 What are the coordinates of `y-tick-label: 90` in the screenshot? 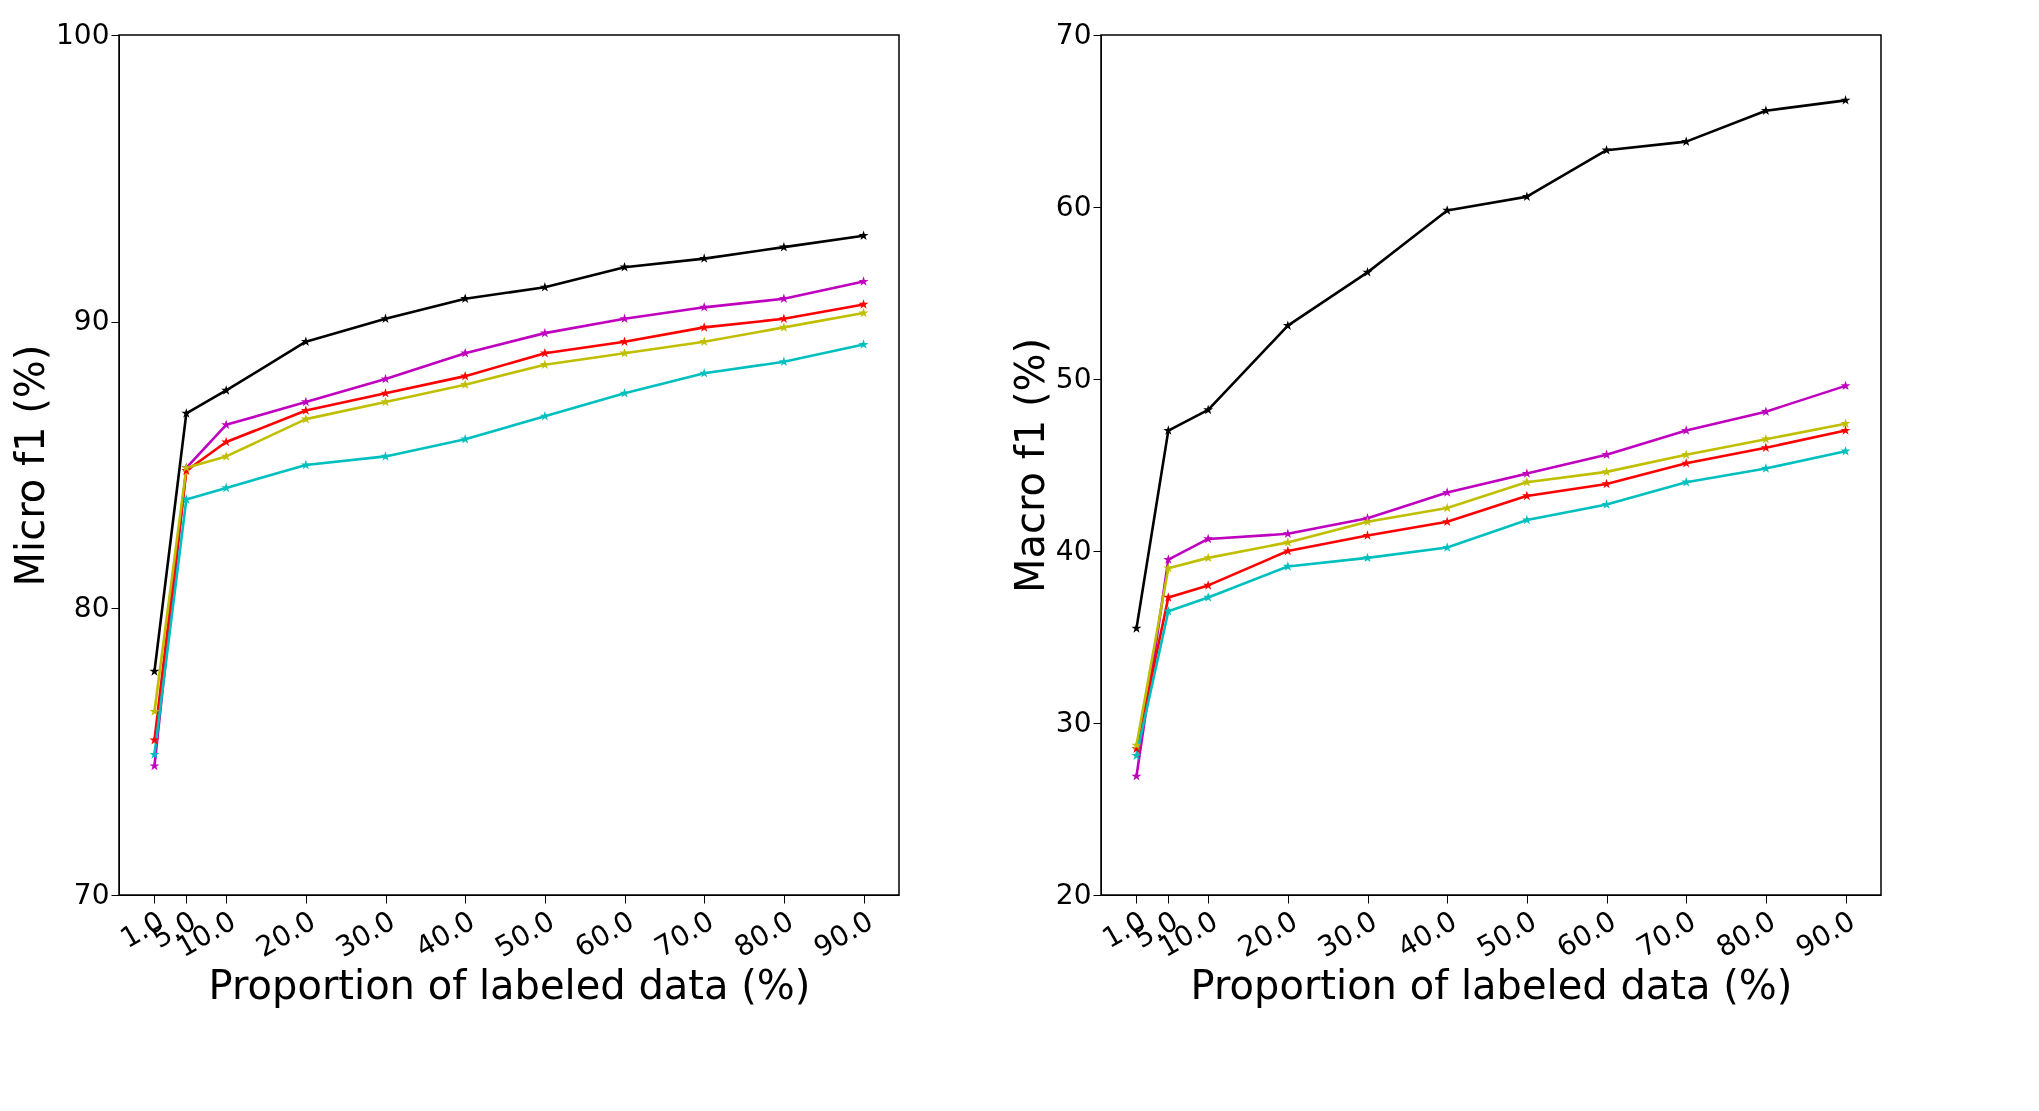 It's located at (91, 321).